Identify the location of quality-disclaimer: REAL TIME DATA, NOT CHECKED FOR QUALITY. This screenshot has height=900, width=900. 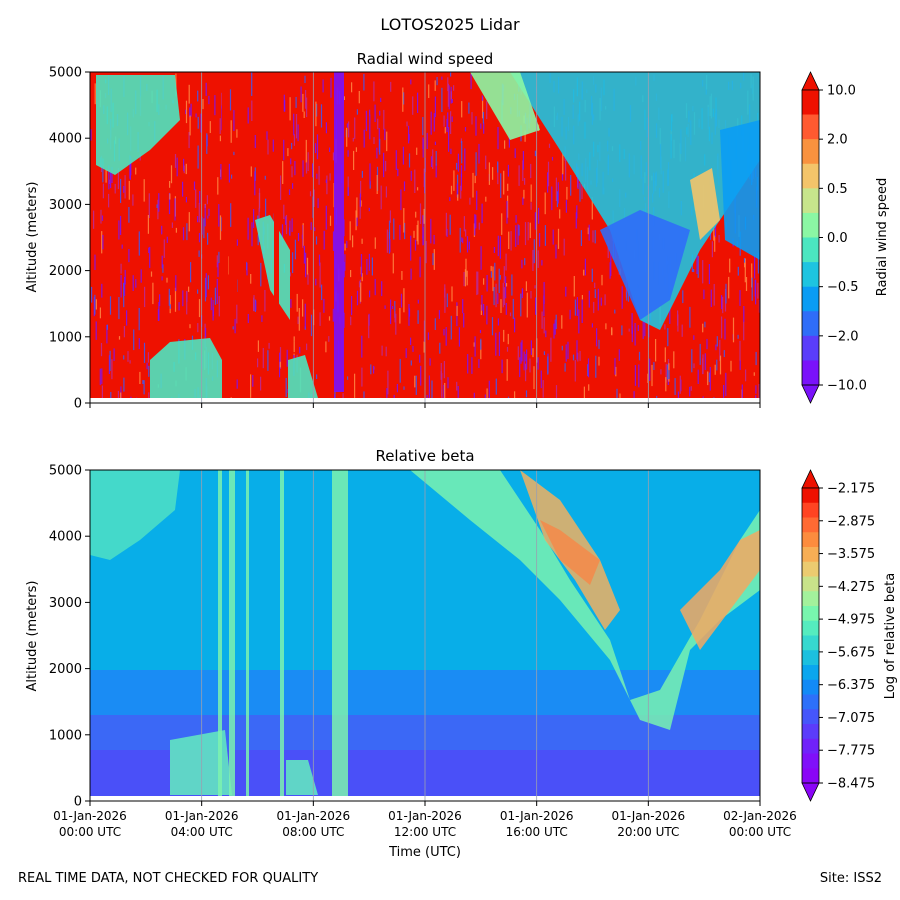
(168, 878).